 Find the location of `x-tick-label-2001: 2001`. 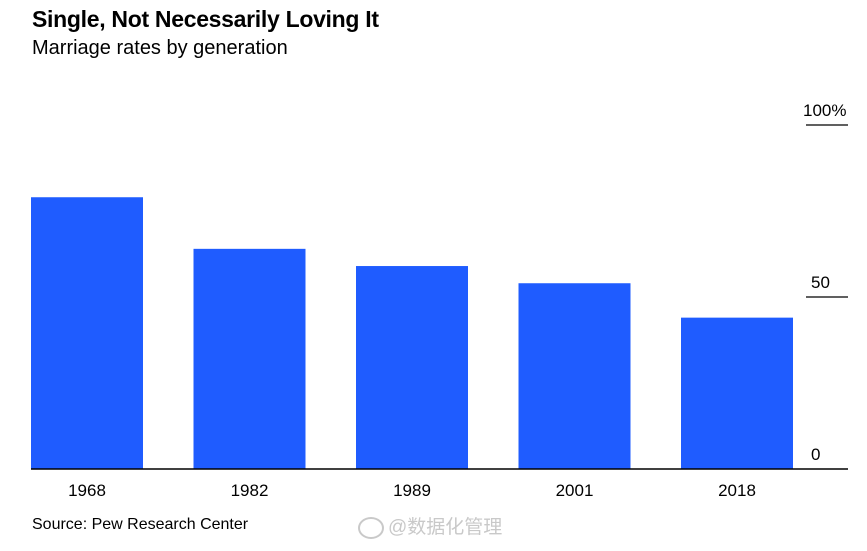

x-tick-label-2001: 2001 is located at coordinates (575, 490).